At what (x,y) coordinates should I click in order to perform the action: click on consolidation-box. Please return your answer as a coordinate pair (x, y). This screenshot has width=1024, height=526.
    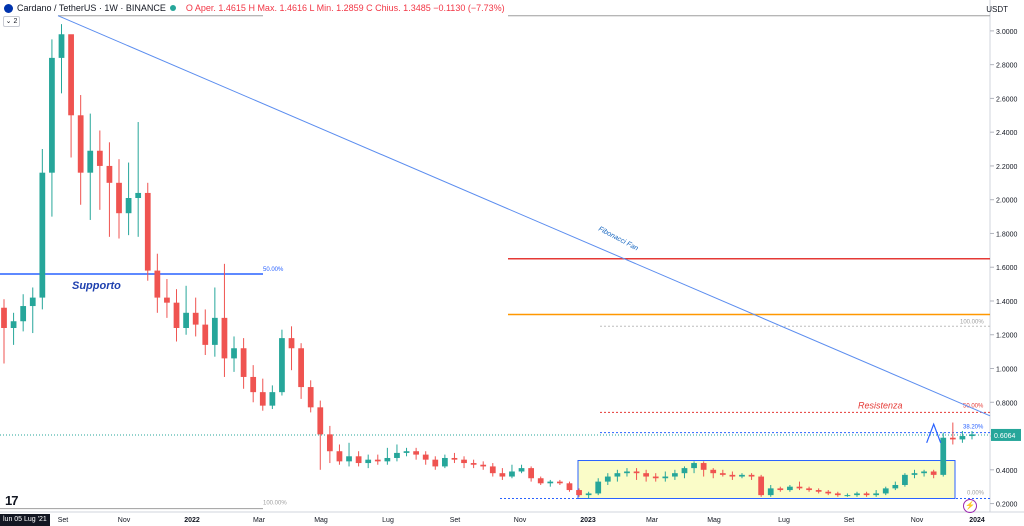
    Looking at the image, I should click on (766, 479).